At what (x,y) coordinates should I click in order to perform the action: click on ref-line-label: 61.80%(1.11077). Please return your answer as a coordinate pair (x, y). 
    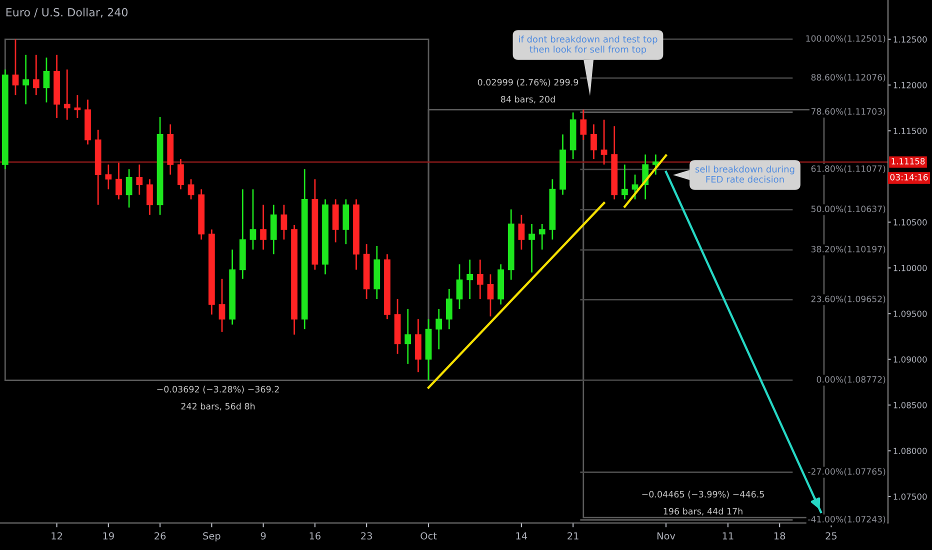
    Looking at the image, I should click on (848, 169).